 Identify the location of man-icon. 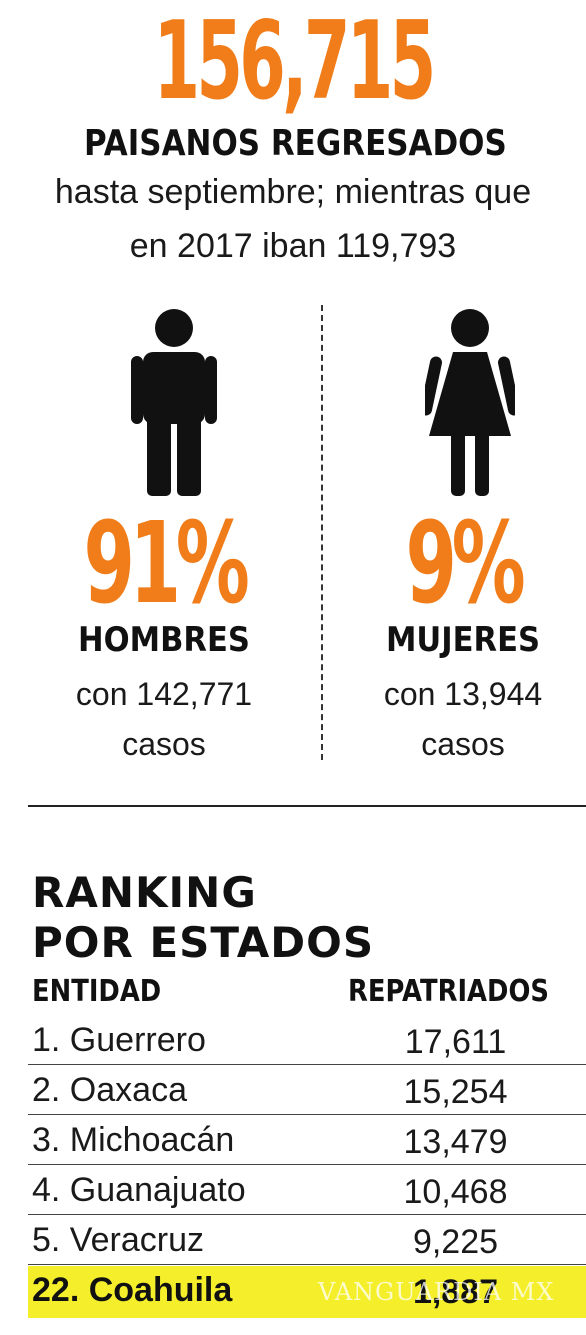
(174, 402).